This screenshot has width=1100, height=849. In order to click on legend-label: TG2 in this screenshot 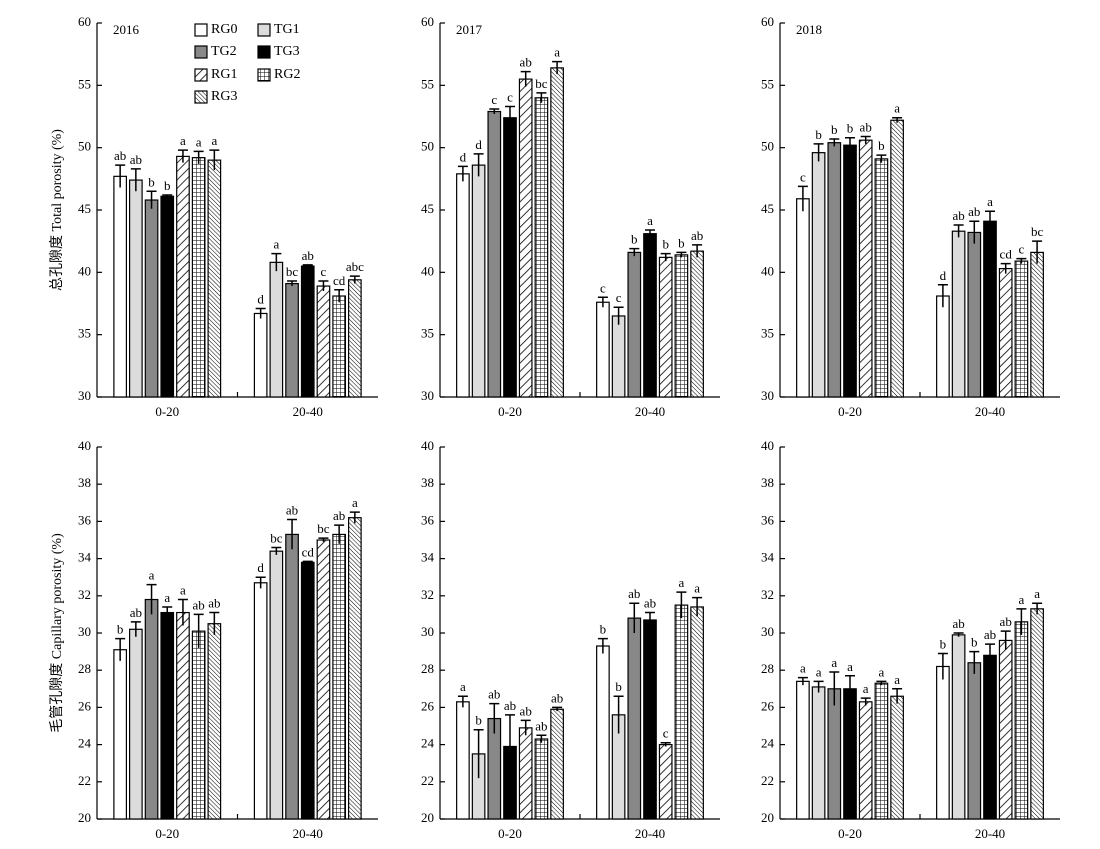, I will do `click(224, 51)`.